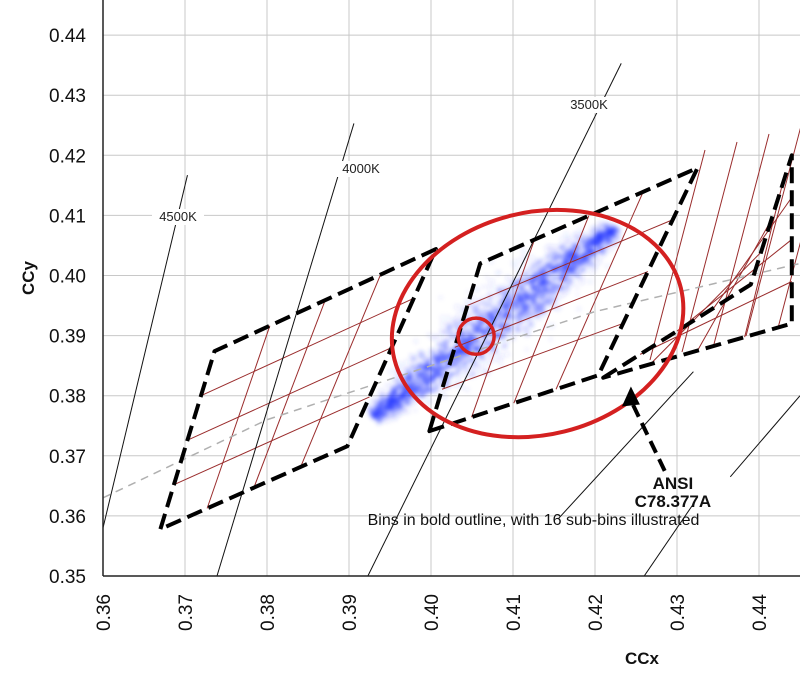  What do you see at coordinates (67, 216) in the screenshot?
I see `y-tick-label: 0.41` at bounding box center [67, 216].